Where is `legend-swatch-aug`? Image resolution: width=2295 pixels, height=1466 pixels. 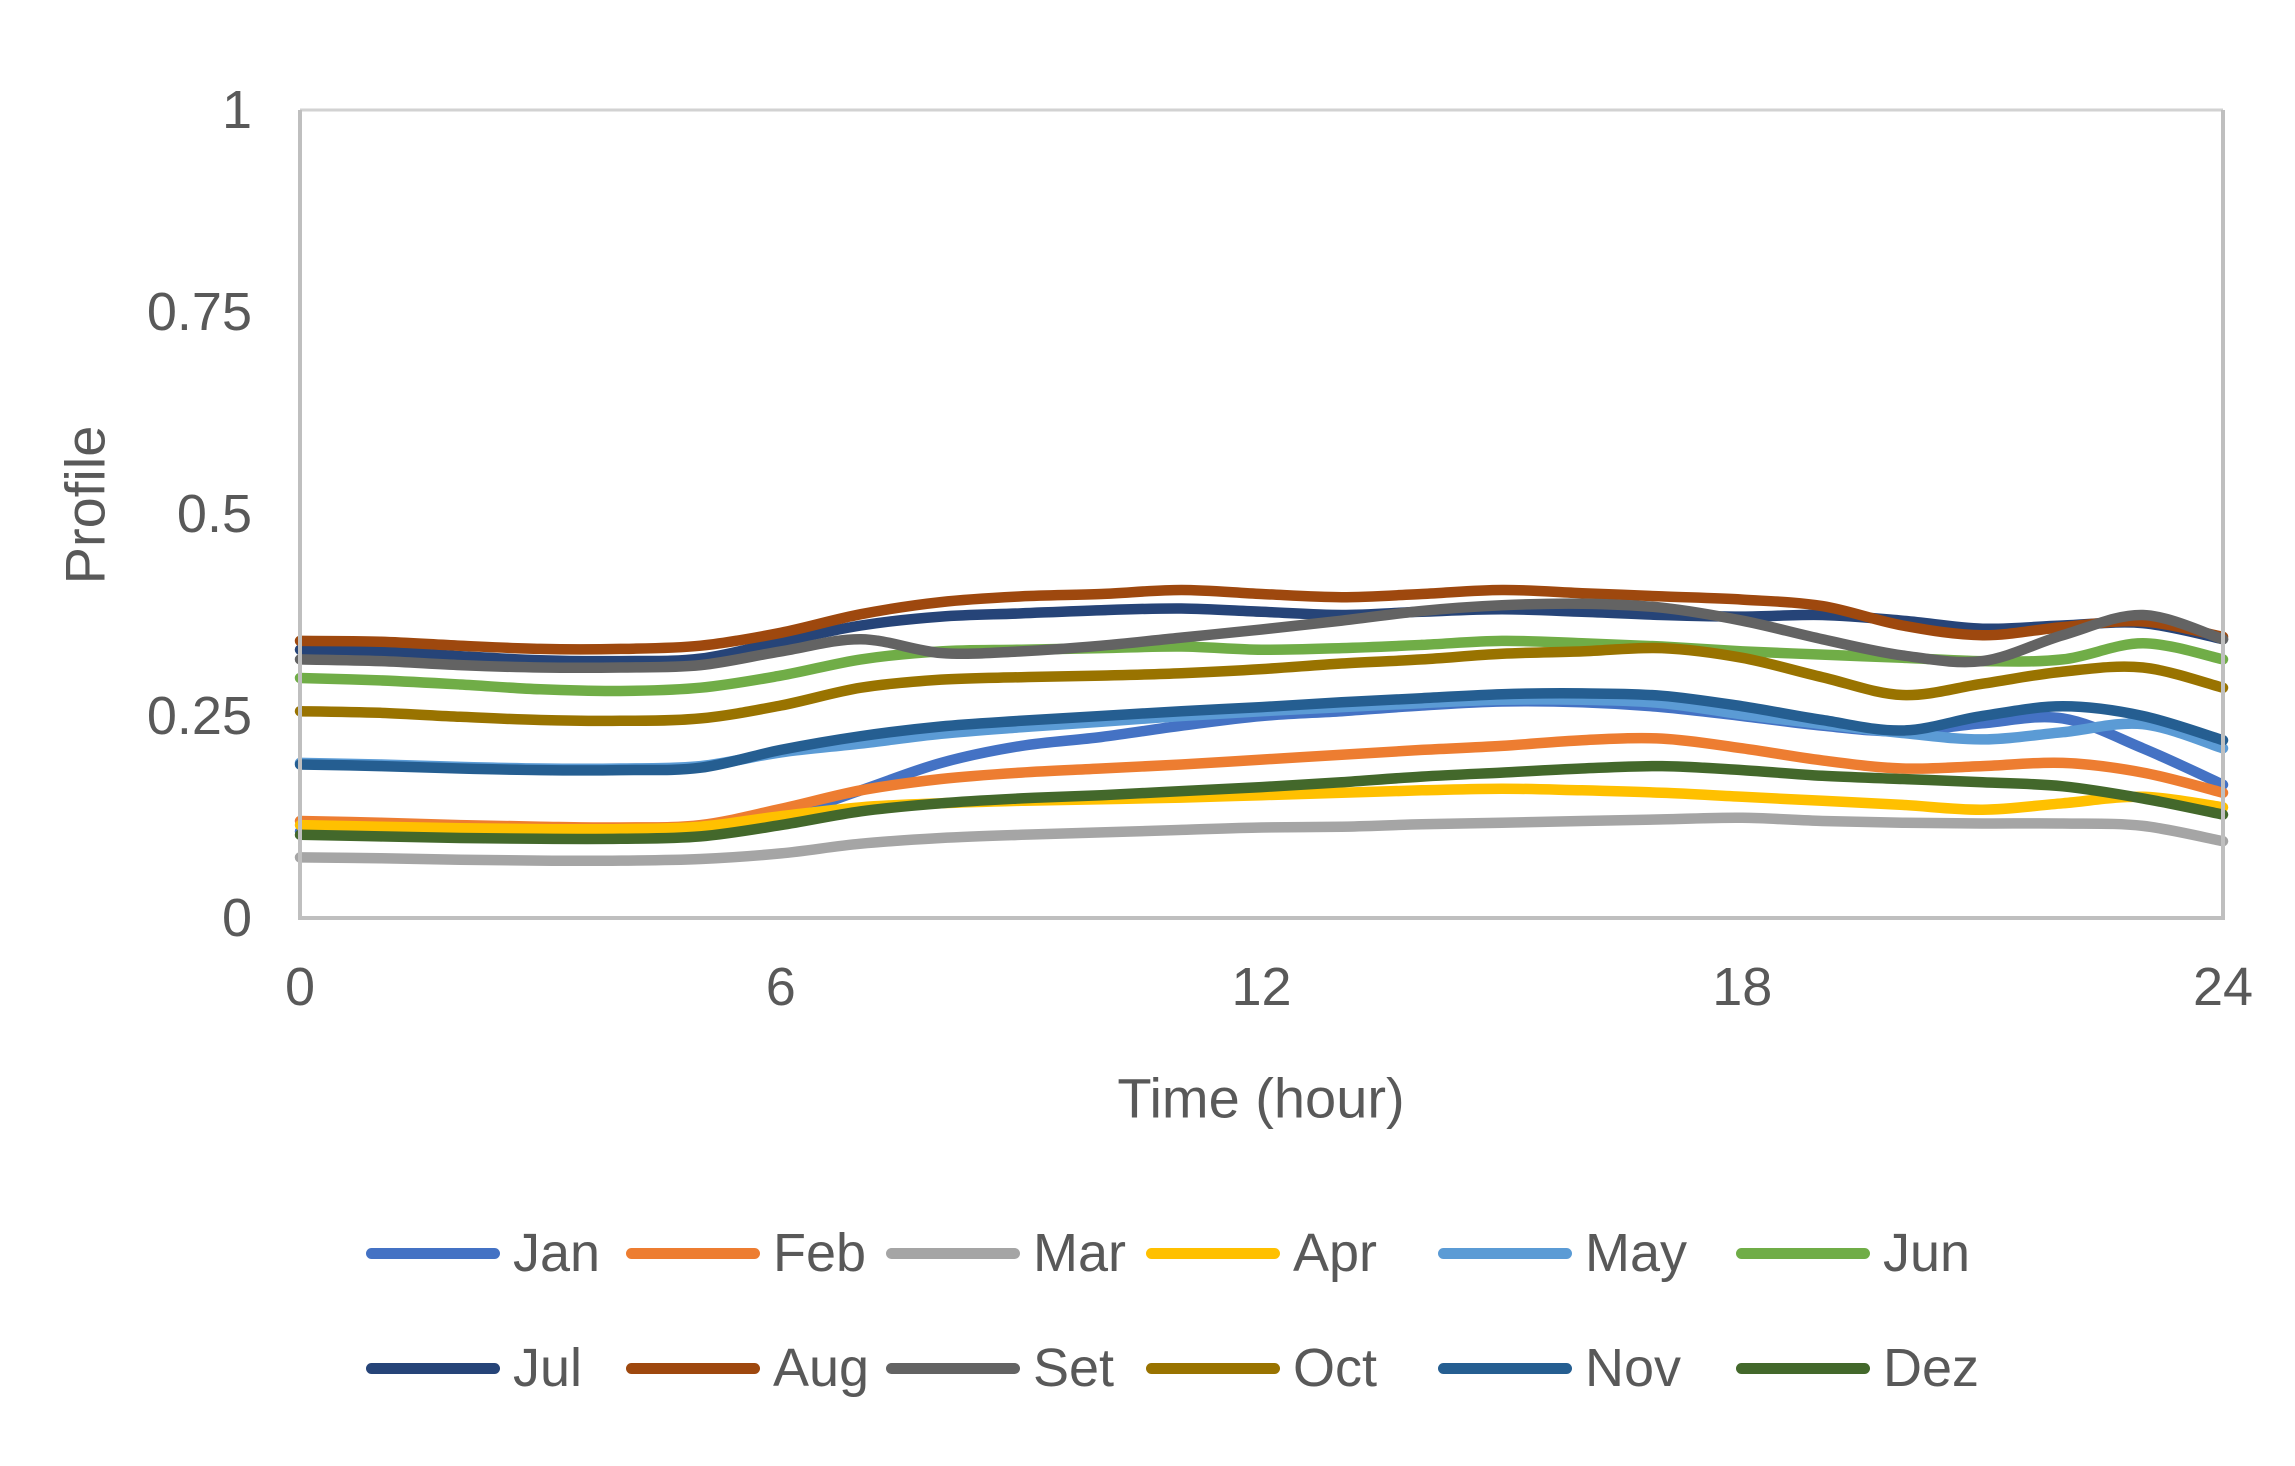 legend-swatch-aug is located at coordinates (693, 1368).